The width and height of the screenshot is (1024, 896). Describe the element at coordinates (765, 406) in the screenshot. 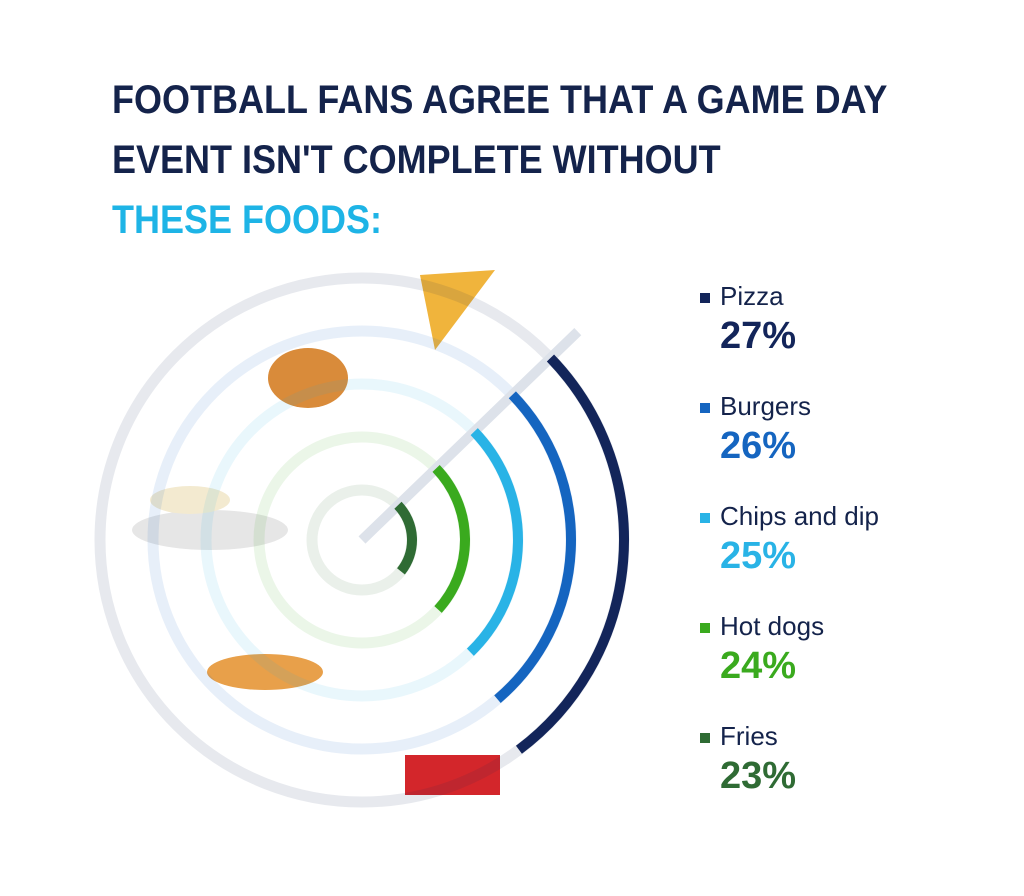

I see `legend-label: Burgers` at that location.